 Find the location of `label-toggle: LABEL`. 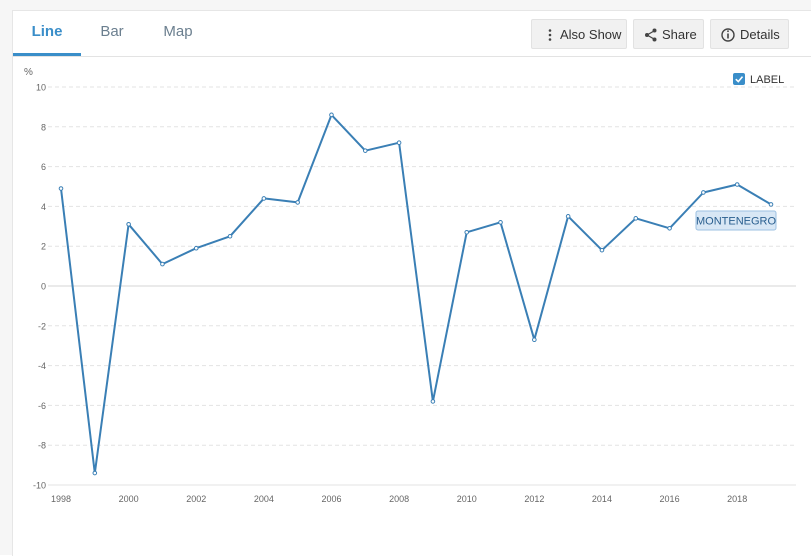

label-toggle: LABEL is located at coordinates (758, 79).